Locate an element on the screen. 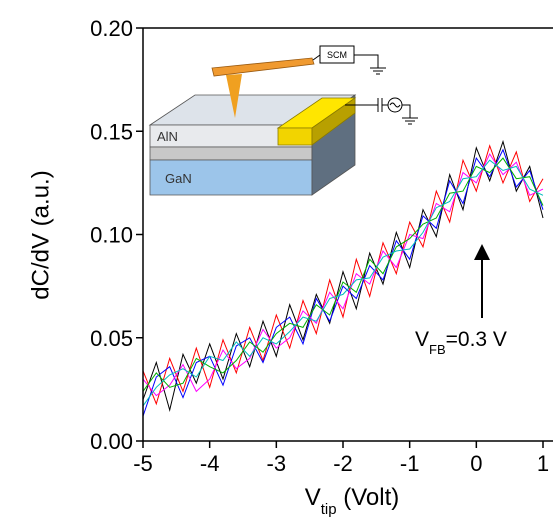  annotation-rest: =0.3 V is located at coordinates (476, 339).